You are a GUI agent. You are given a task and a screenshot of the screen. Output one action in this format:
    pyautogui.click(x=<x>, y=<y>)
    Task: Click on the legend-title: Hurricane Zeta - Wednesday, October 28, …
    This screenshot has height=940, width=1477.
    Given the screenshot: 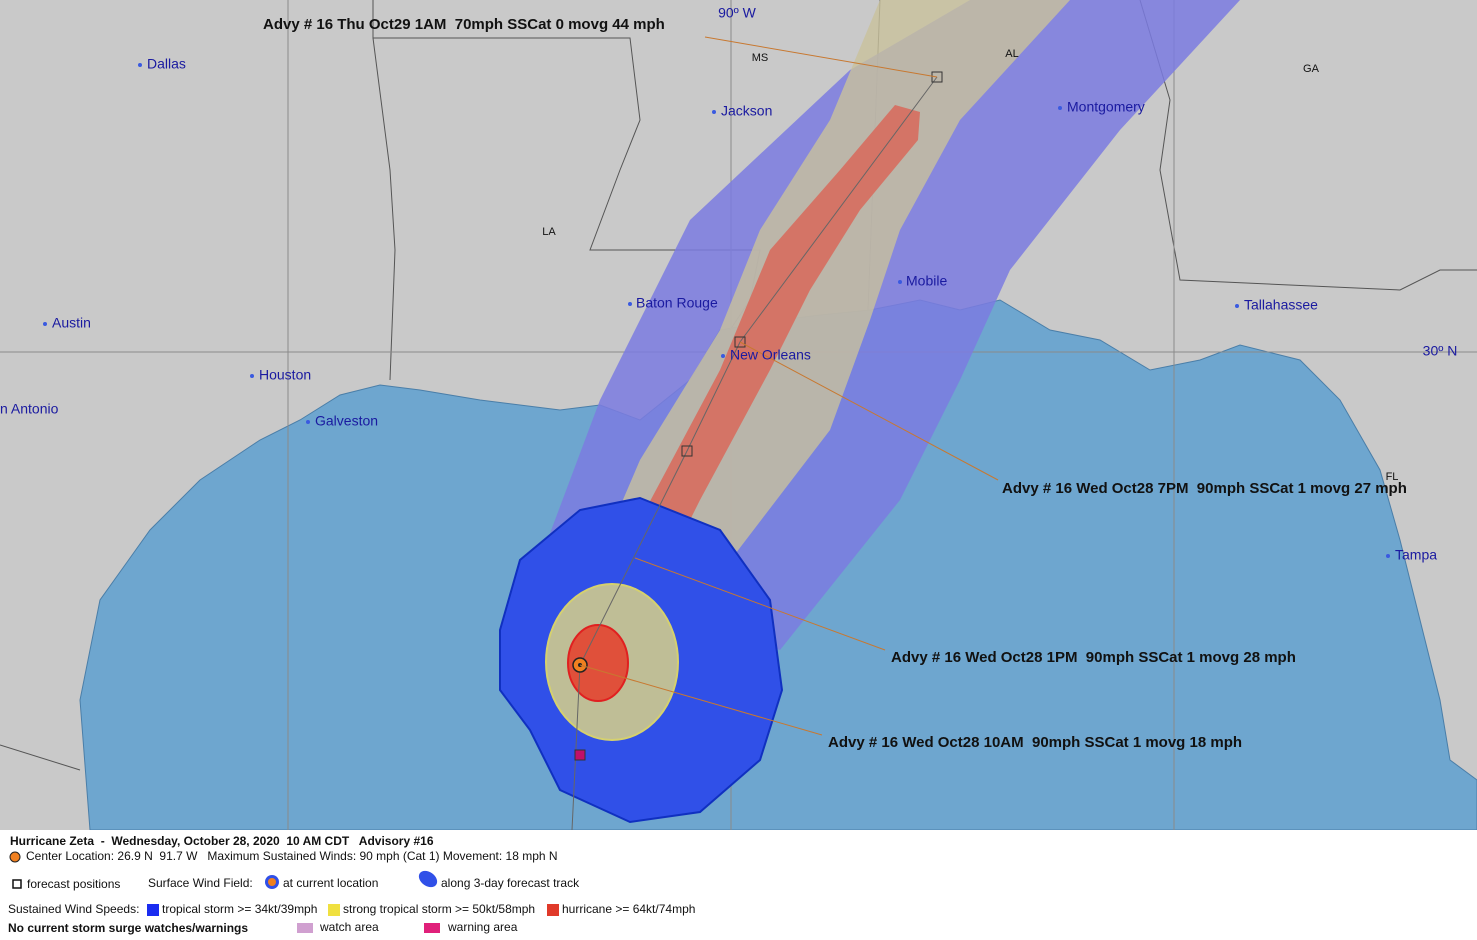 What is the action you would take?
    pyautogui.click(x=222, y=841)
    